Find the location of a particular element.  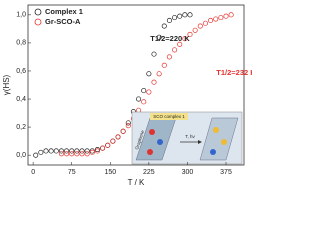

x-axis-label: T / K is located at coordinates (136, 182).